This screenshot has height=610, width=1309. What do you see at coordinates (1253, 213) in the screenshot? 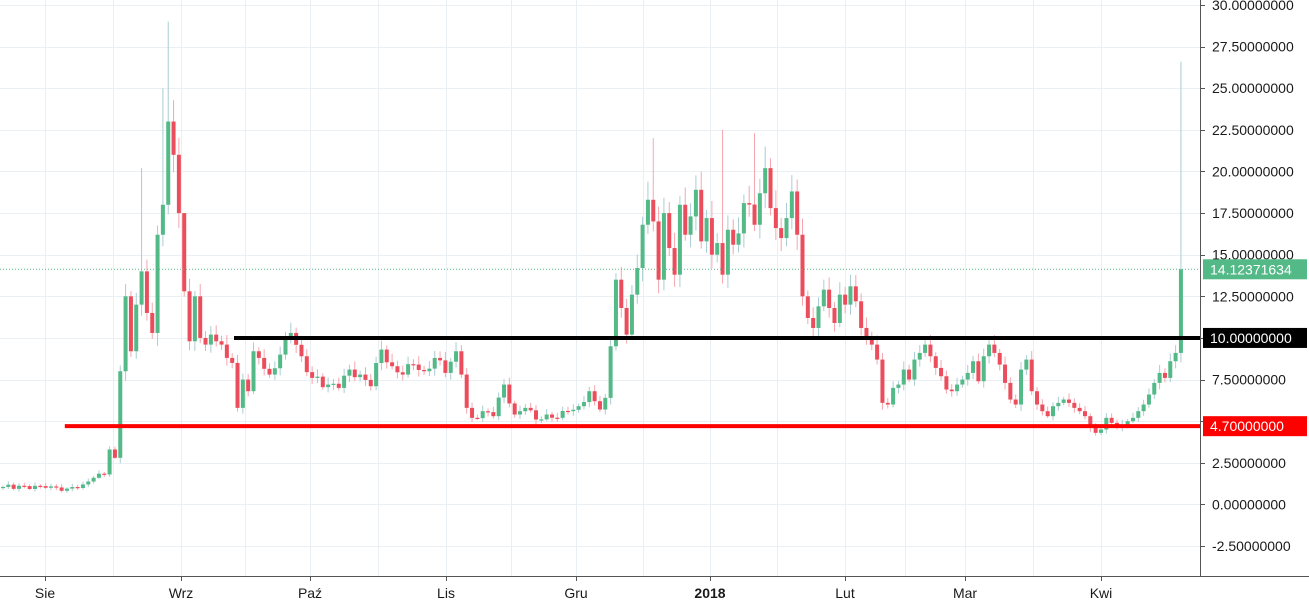
I see `y-tick-label: 17.50000000` at bounding box center [1253, 213].